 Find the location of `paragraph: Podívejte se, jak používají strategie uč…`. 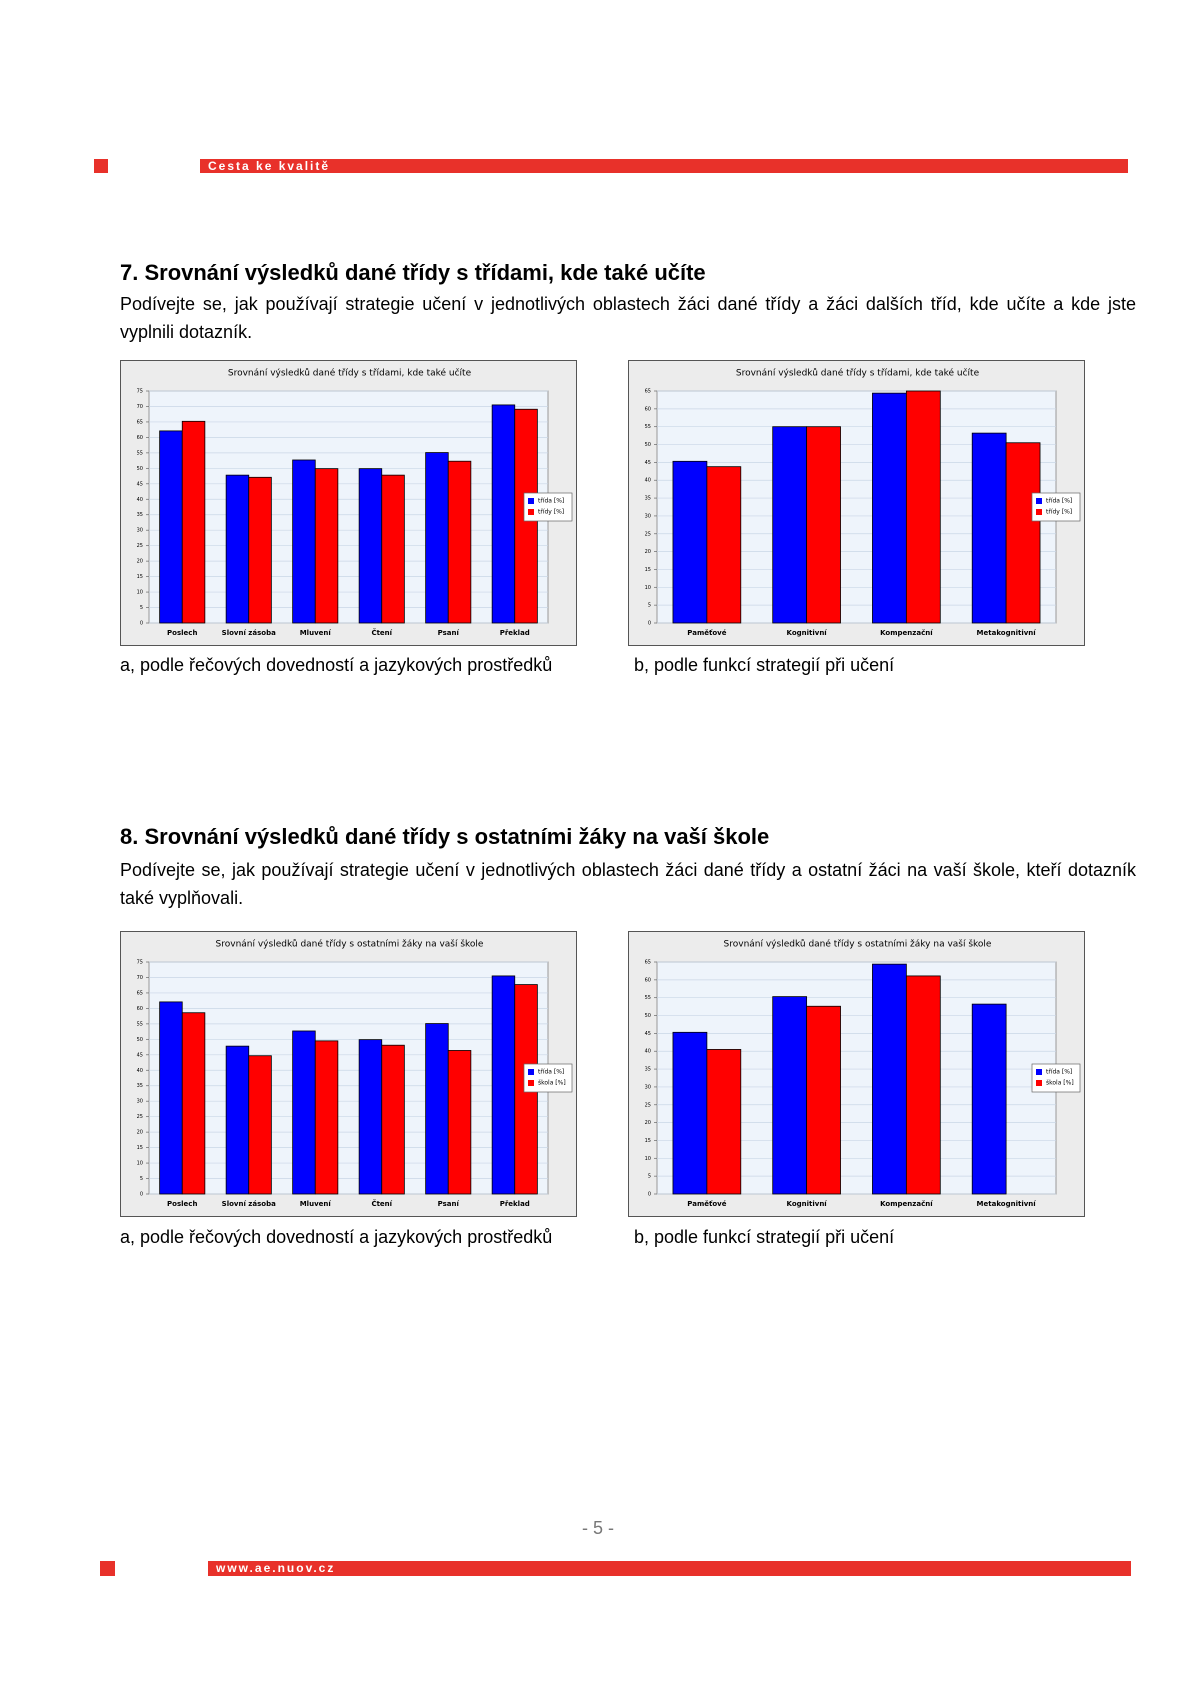

paragraph: Podívejte se, jak používají strategie uč… is located at coordinates (628, 884).